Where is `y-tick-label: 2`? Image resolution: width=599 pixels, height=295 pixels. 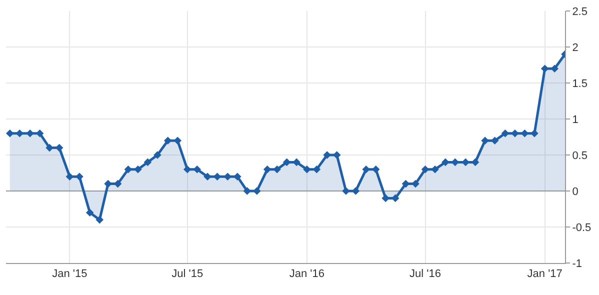 y-tick-label: 2 is located at coordinates (575, 48).